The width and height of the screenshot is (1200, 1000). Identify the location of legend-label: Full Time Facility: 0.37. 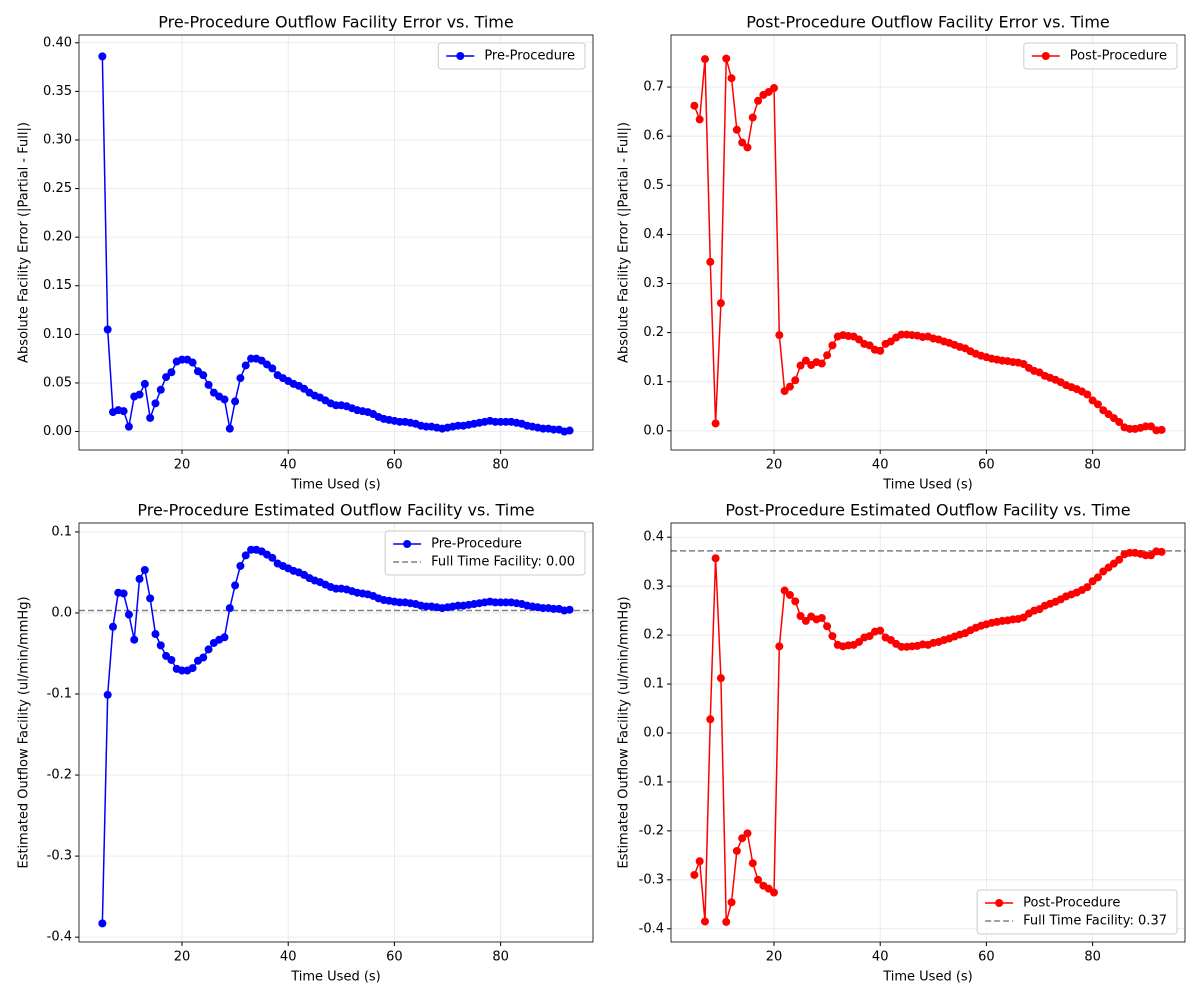
(1095, 921).